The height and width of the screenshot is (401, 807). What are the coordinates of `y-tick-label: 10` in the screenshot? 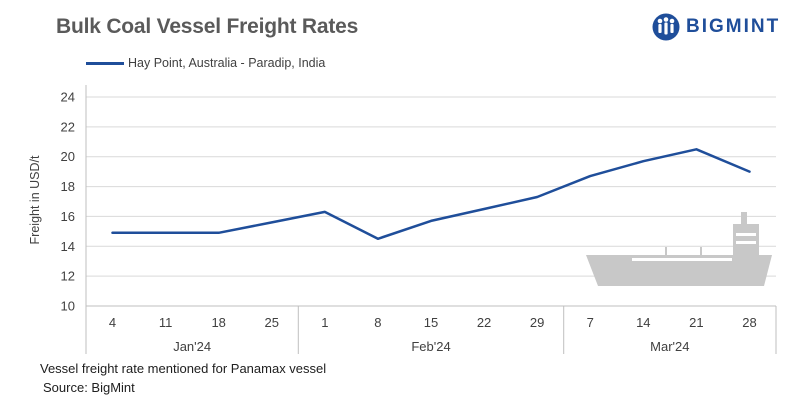 It's located at (68, 306).